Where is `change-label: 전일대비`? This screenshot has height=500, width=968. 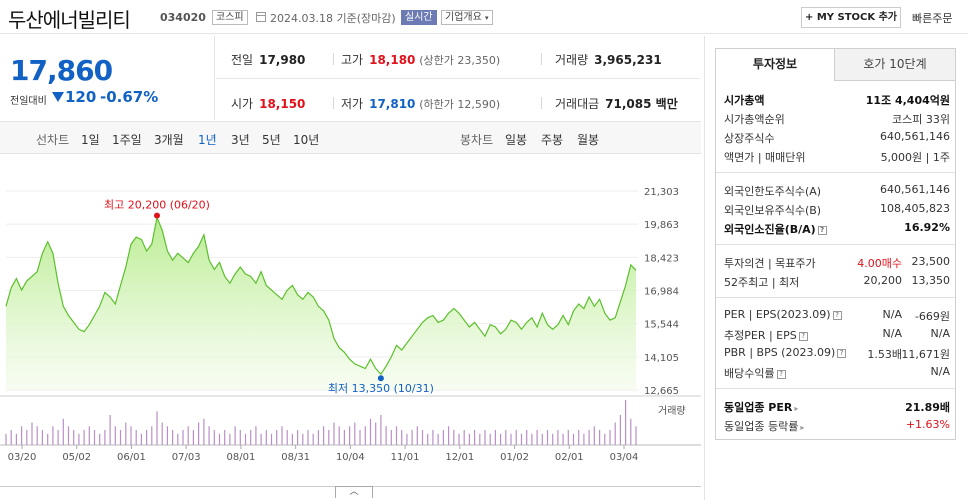
change-label: 전일대비 is located at coordinates (28, 101).